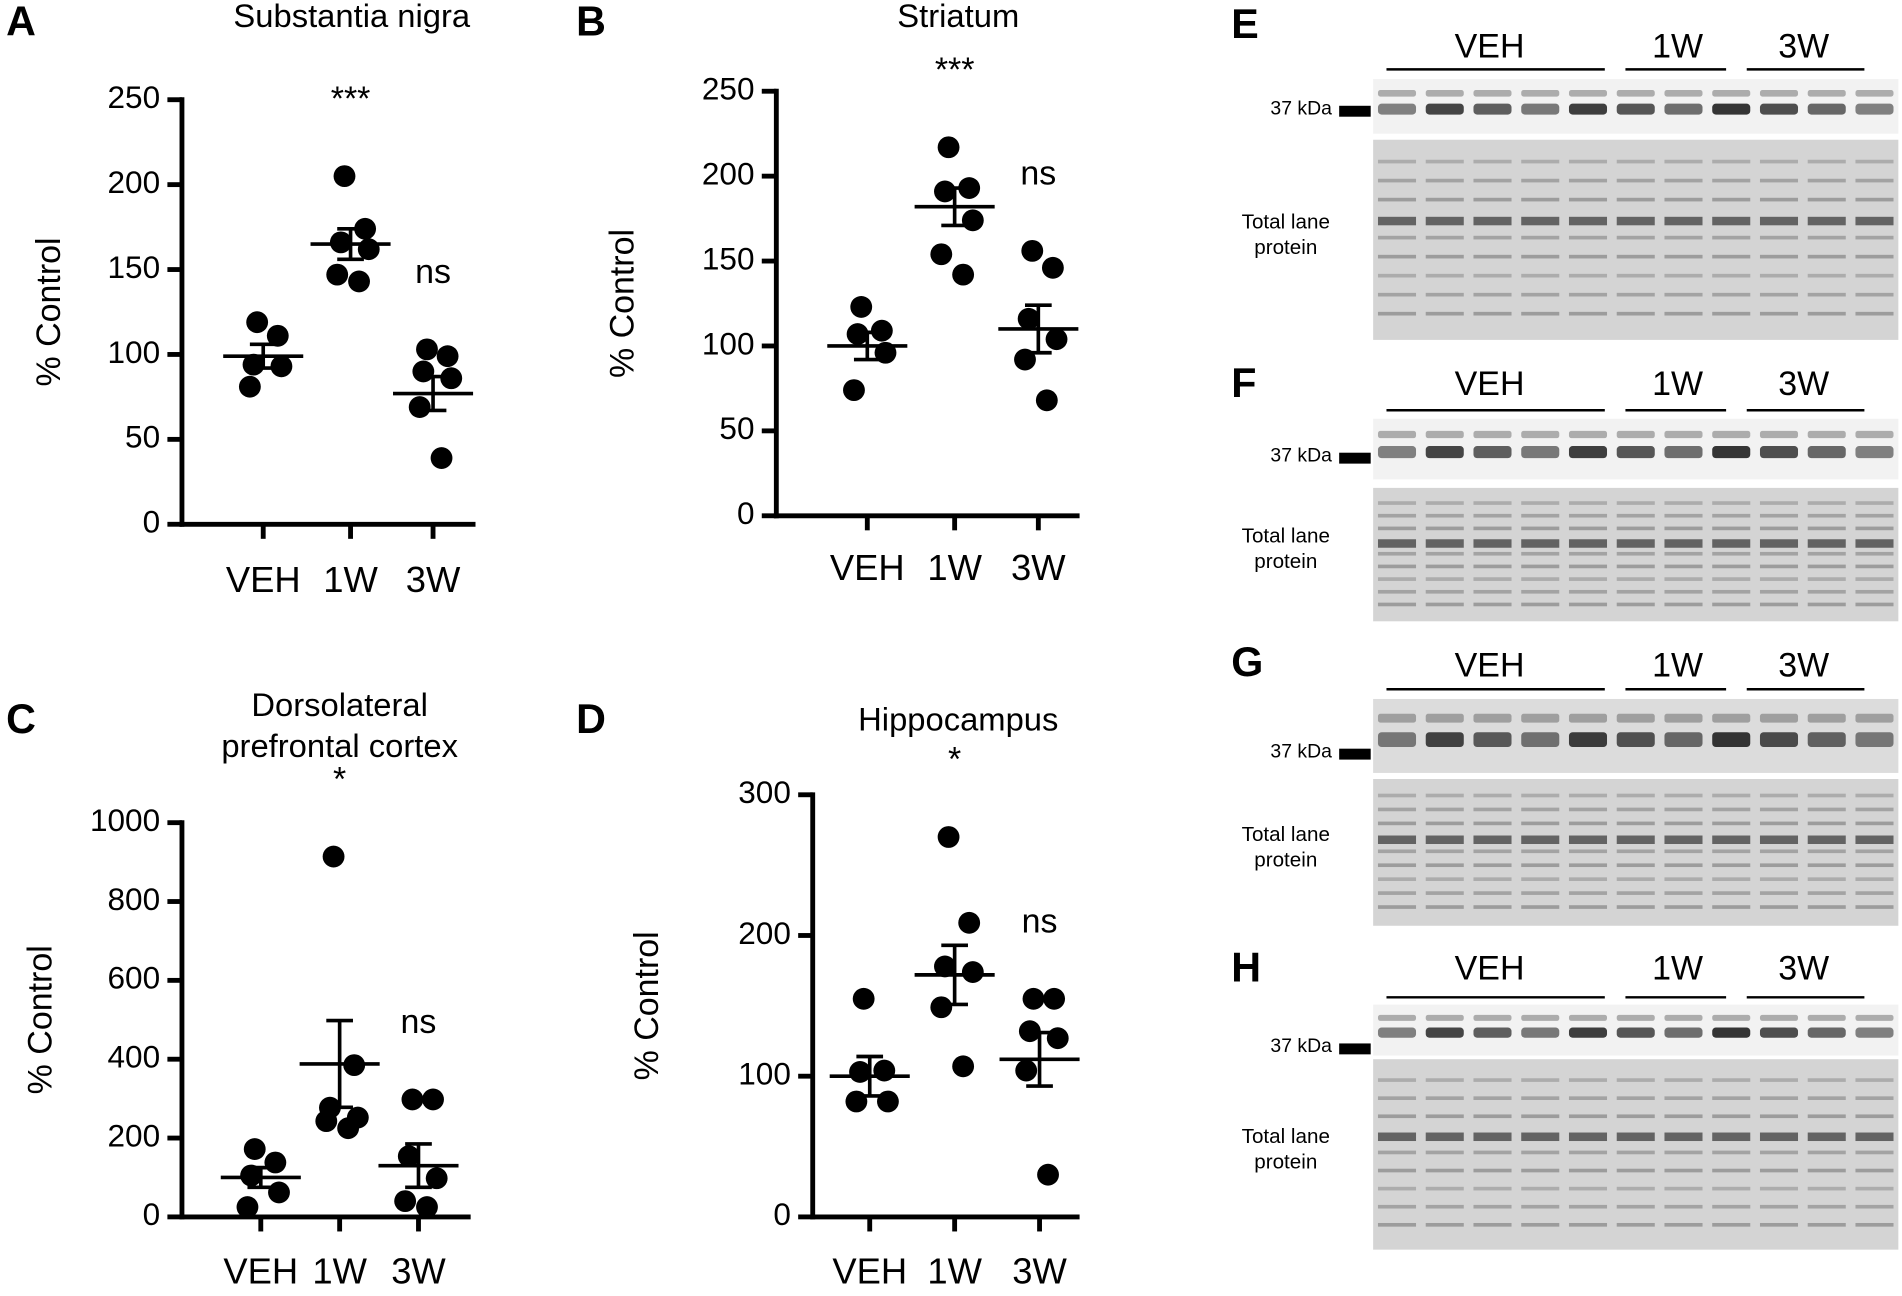  Describe the element at coordinates (1490, 47) in the screenshot. I see `group-label: VEH` at that location.